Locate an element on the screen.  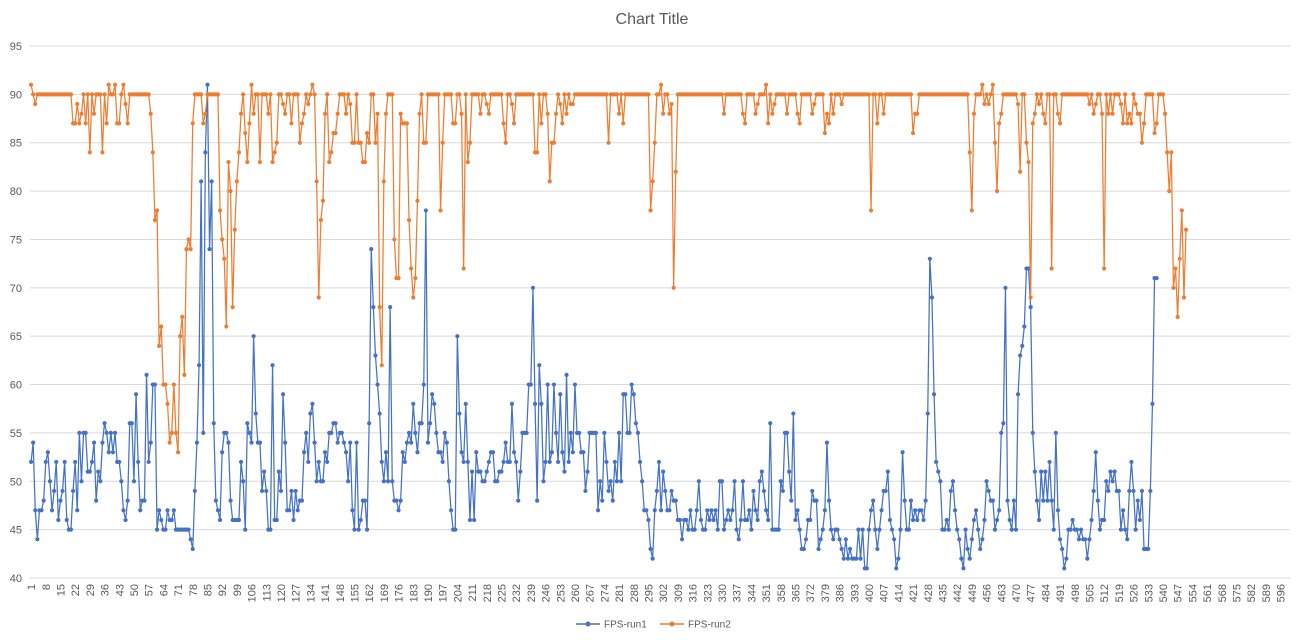
x-tick-label: 85 is located at coordinates (208, 590).